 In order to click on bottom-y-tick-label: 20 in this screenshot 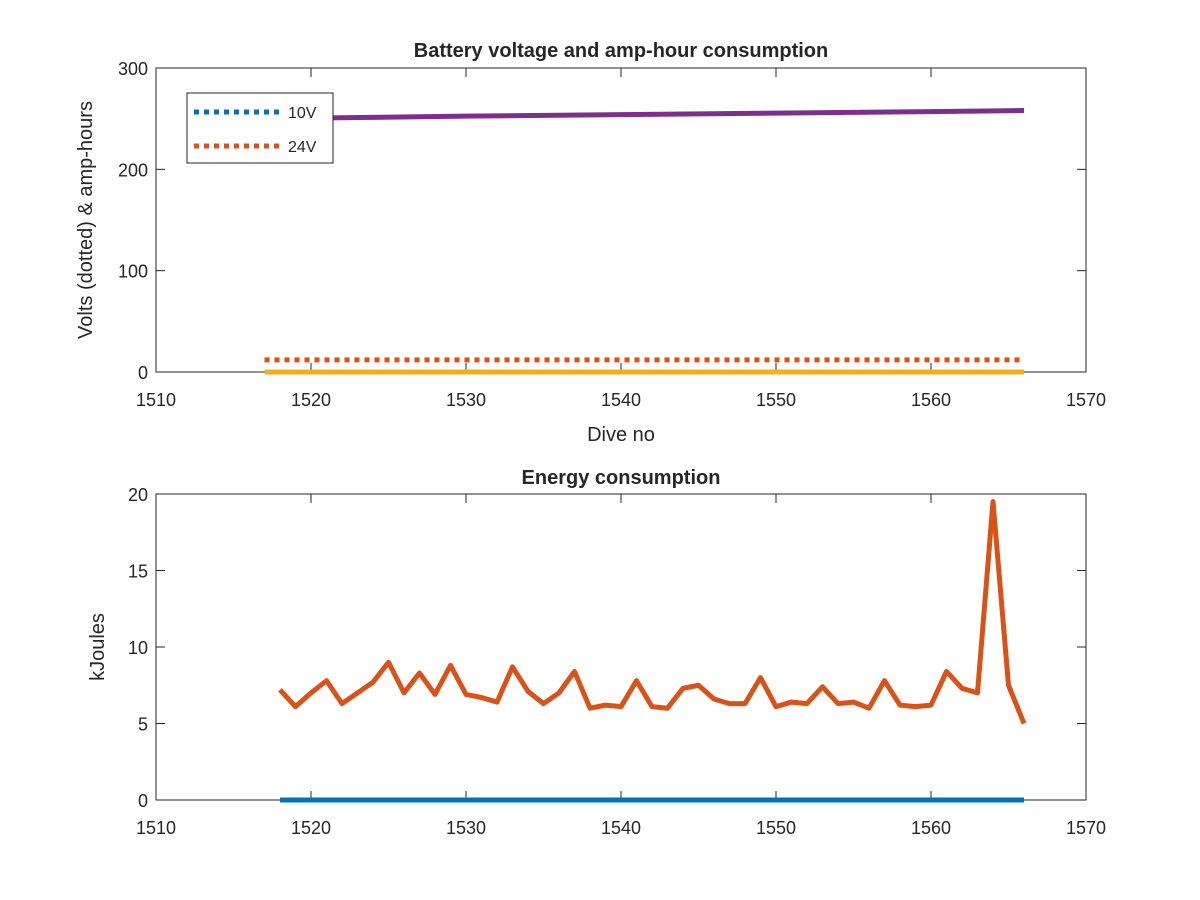, I will do `click(138, 495)`.